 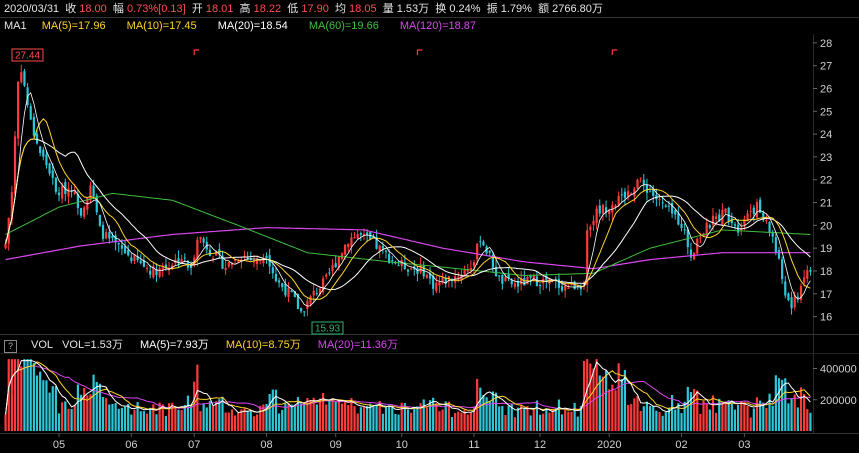 I want to click on month-label: 09, so click(x=336, y=445).